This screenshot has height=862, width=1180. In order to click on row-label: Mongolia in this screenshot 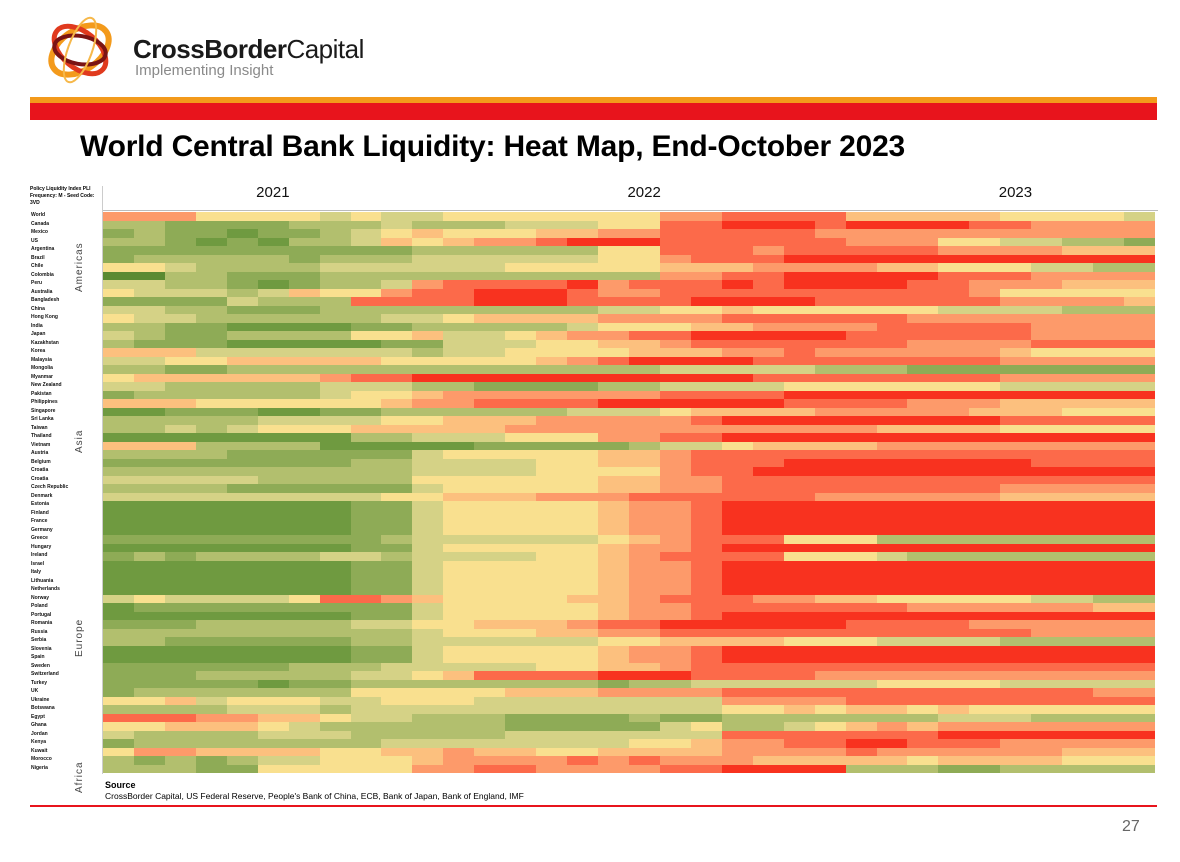, I will do `click(42, 368)`.